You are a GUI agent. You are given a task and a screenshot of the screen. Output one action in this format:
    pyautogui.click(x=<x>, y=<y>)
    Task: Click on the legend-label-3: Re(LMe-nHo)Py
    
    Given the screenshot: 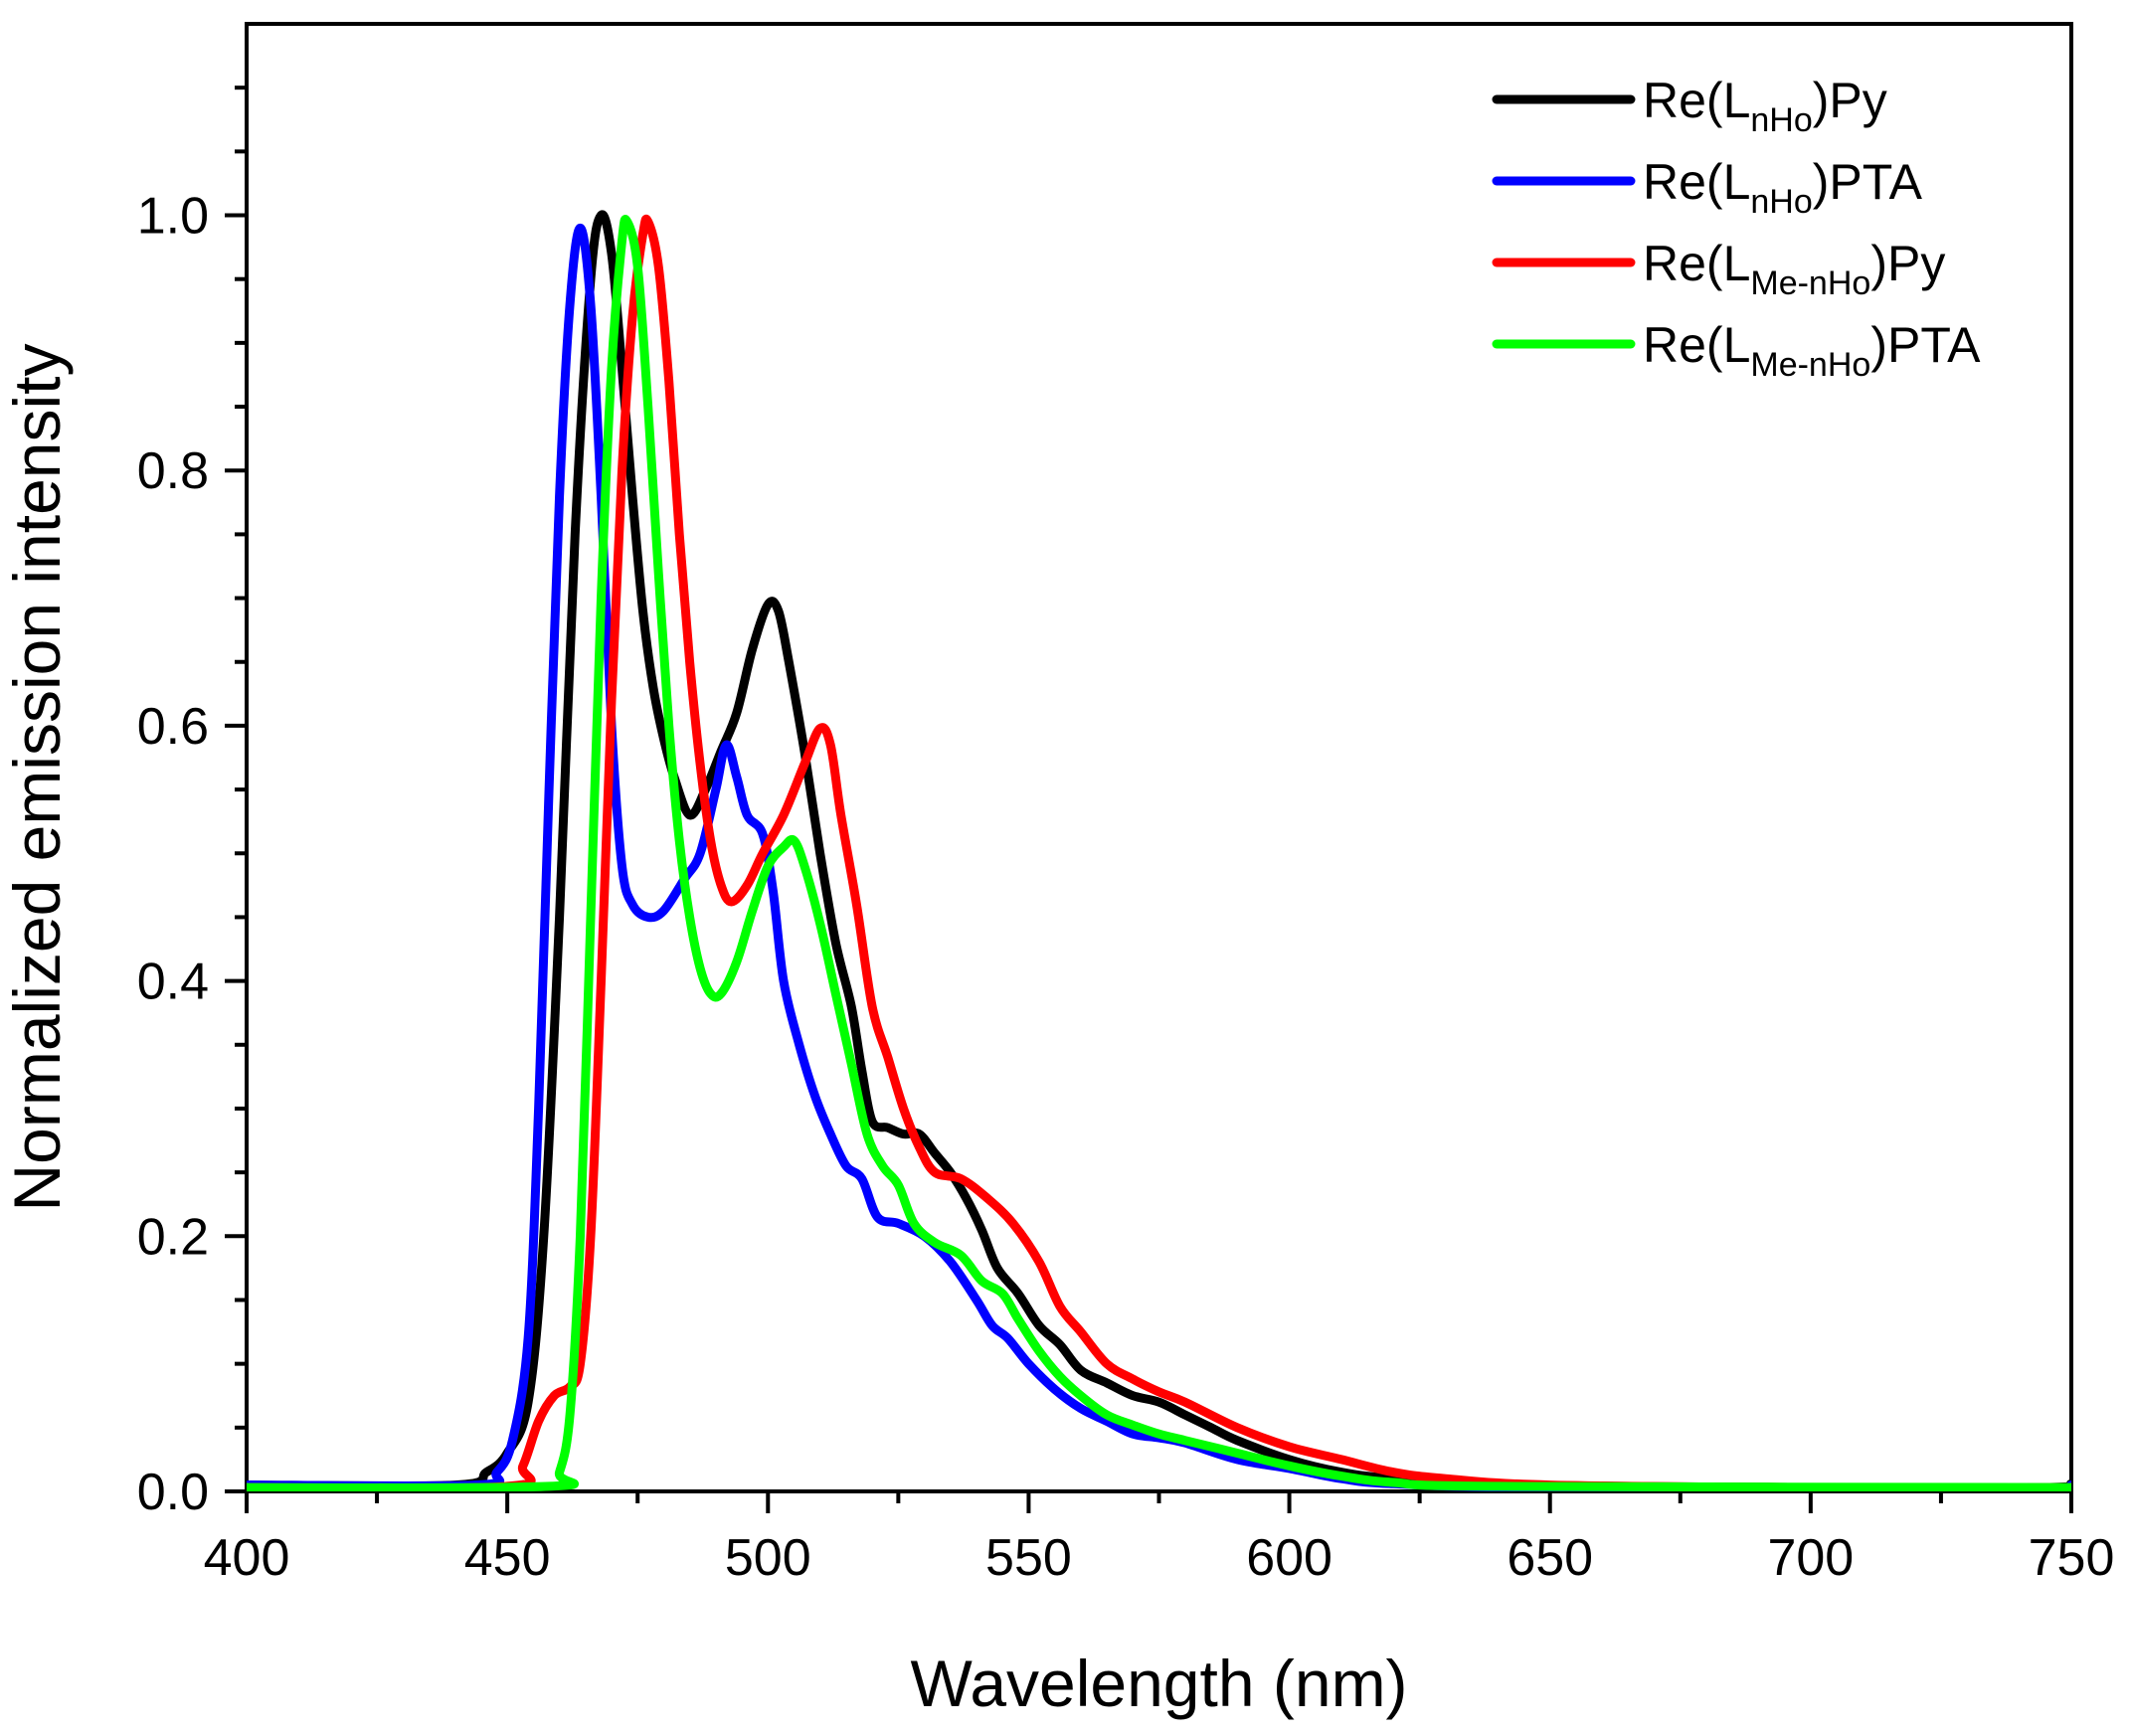 What is the action you would take?
    pyautogui.click(x=1794, y=269)
    